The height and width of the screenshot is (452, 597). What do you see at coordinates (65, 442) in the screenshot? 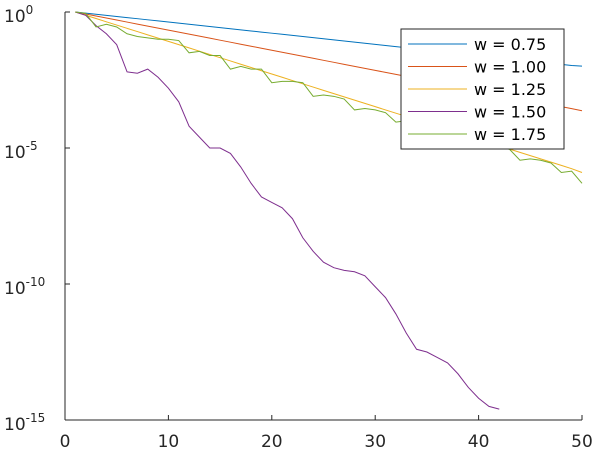
I see `x-tick-label: 0` at bounding box center [65, 442].